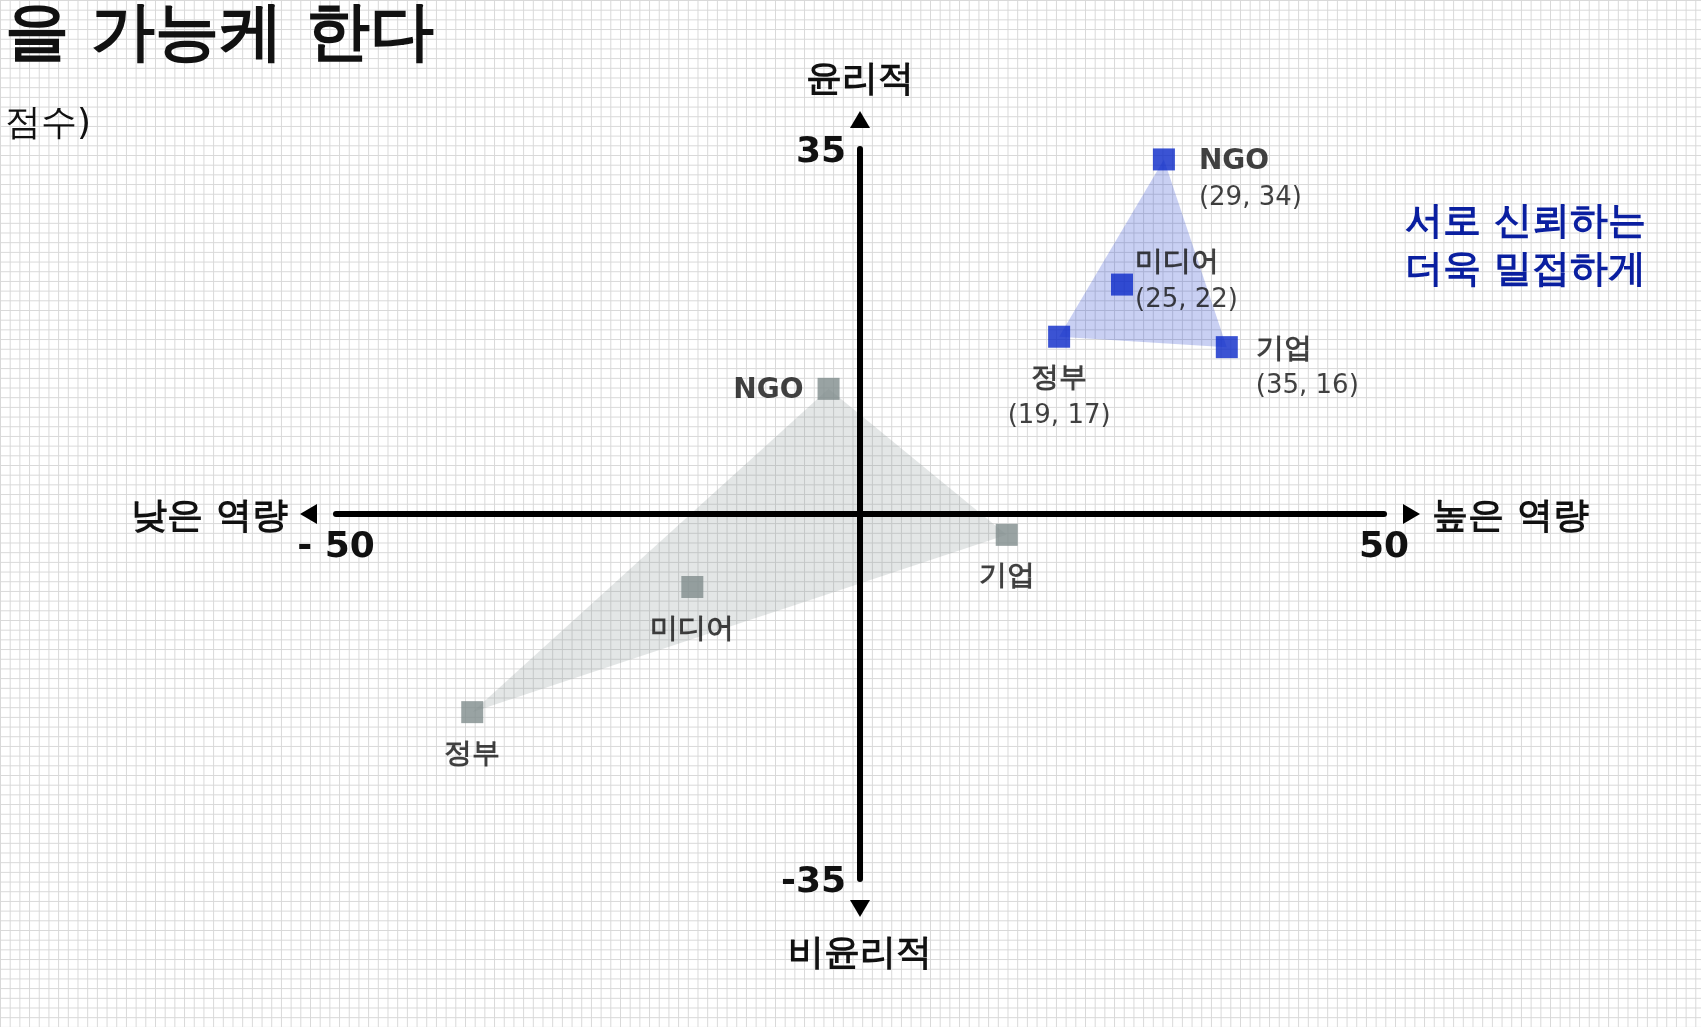 Image resolution: width=1701 pixels, height=1027 pixels. What do you see at coordinates (820, 149) in the screenshot?
I see `y-tick-label: 35` at bounding box center [820, 149].